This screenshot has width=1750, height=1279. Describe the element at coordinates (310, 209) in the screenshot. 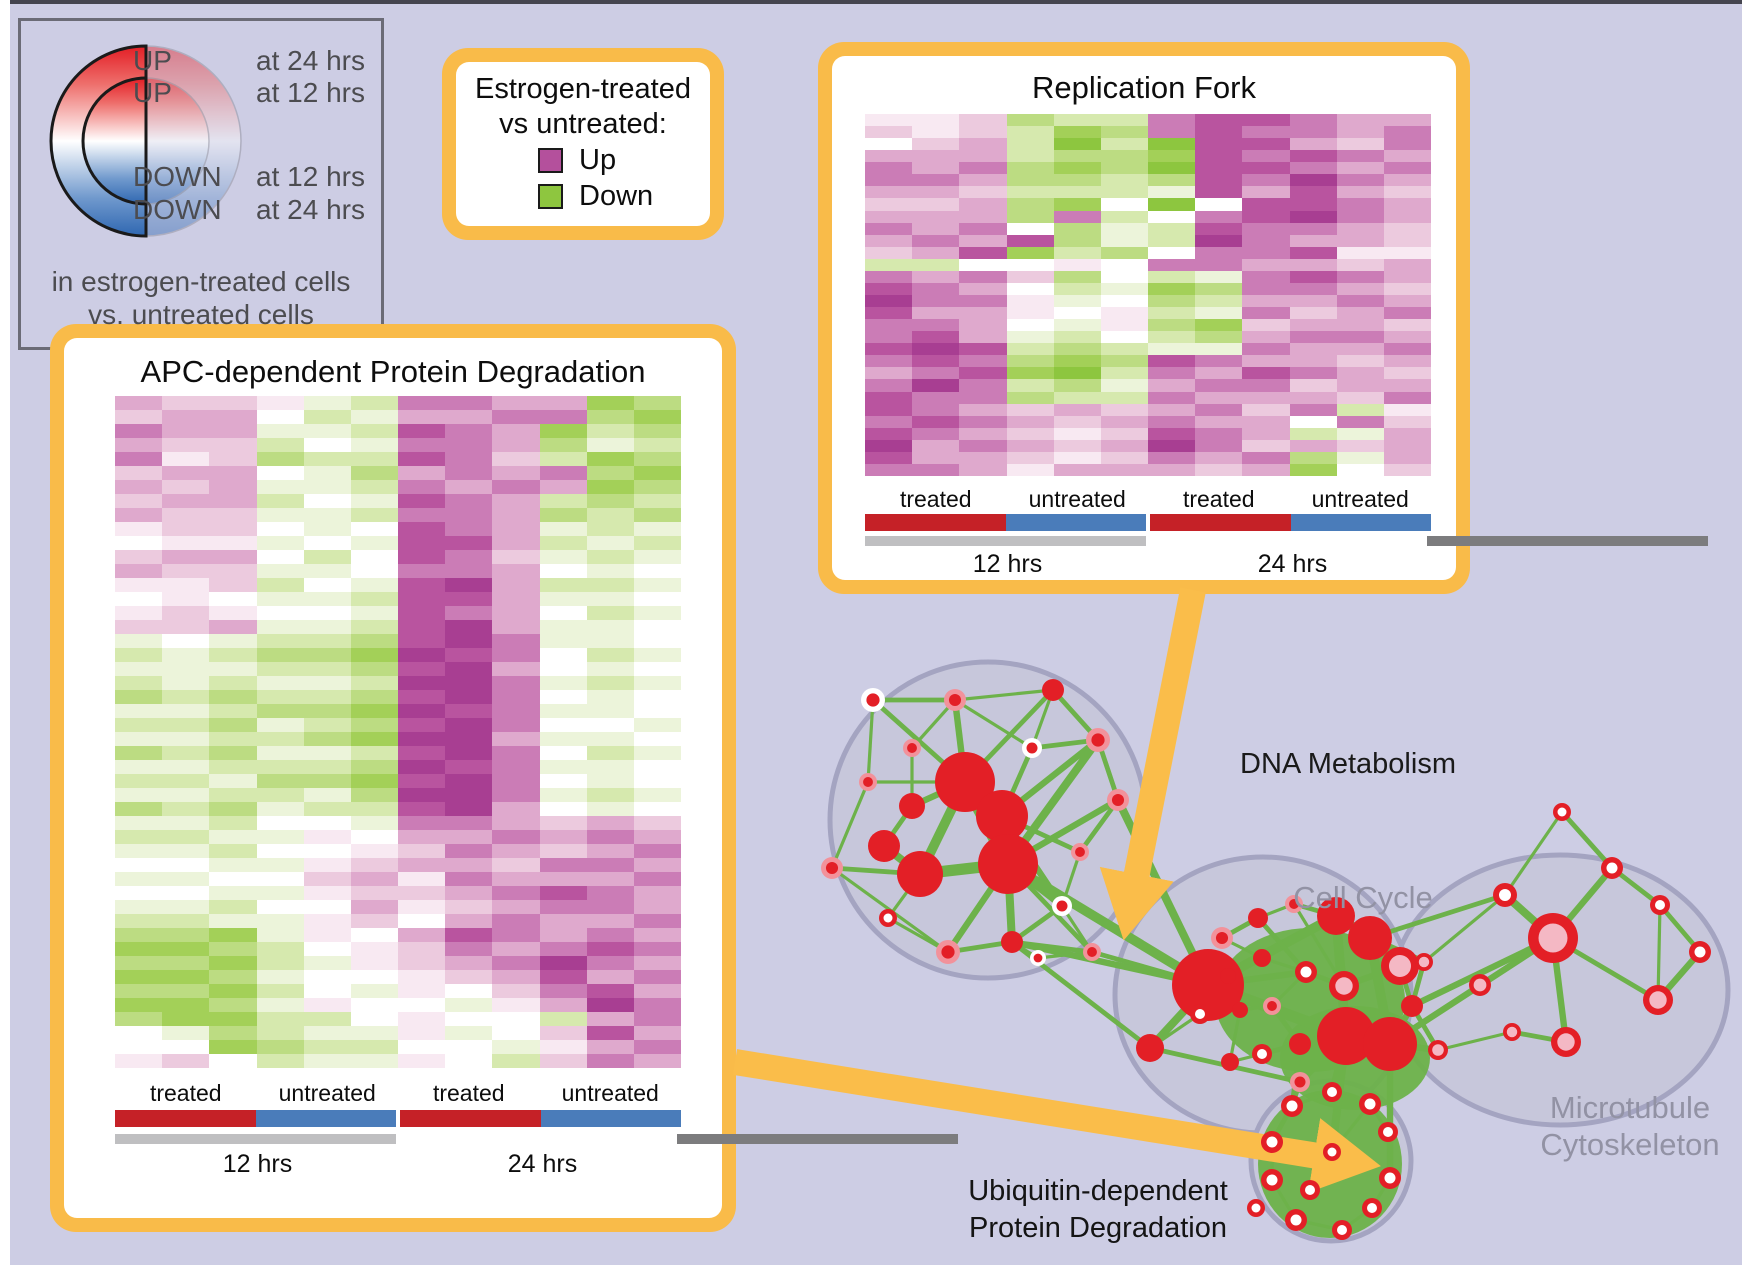

I see `time-label: at 24 hrs` at that location.